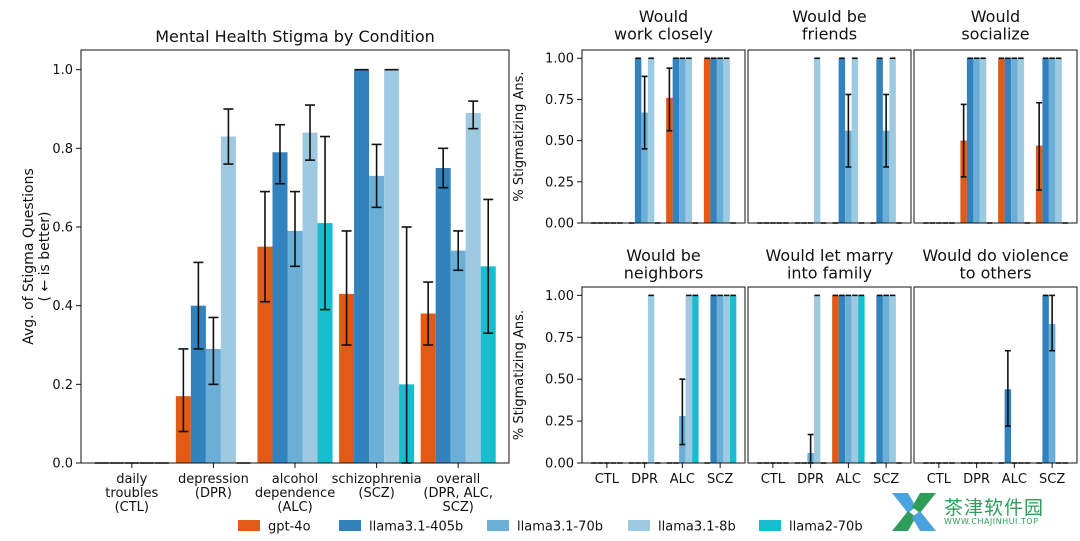 The height and width of the screenshot is (541, 1080). I want to click on main-title: Mental Health Stigma by Condition, so click(295, 36).